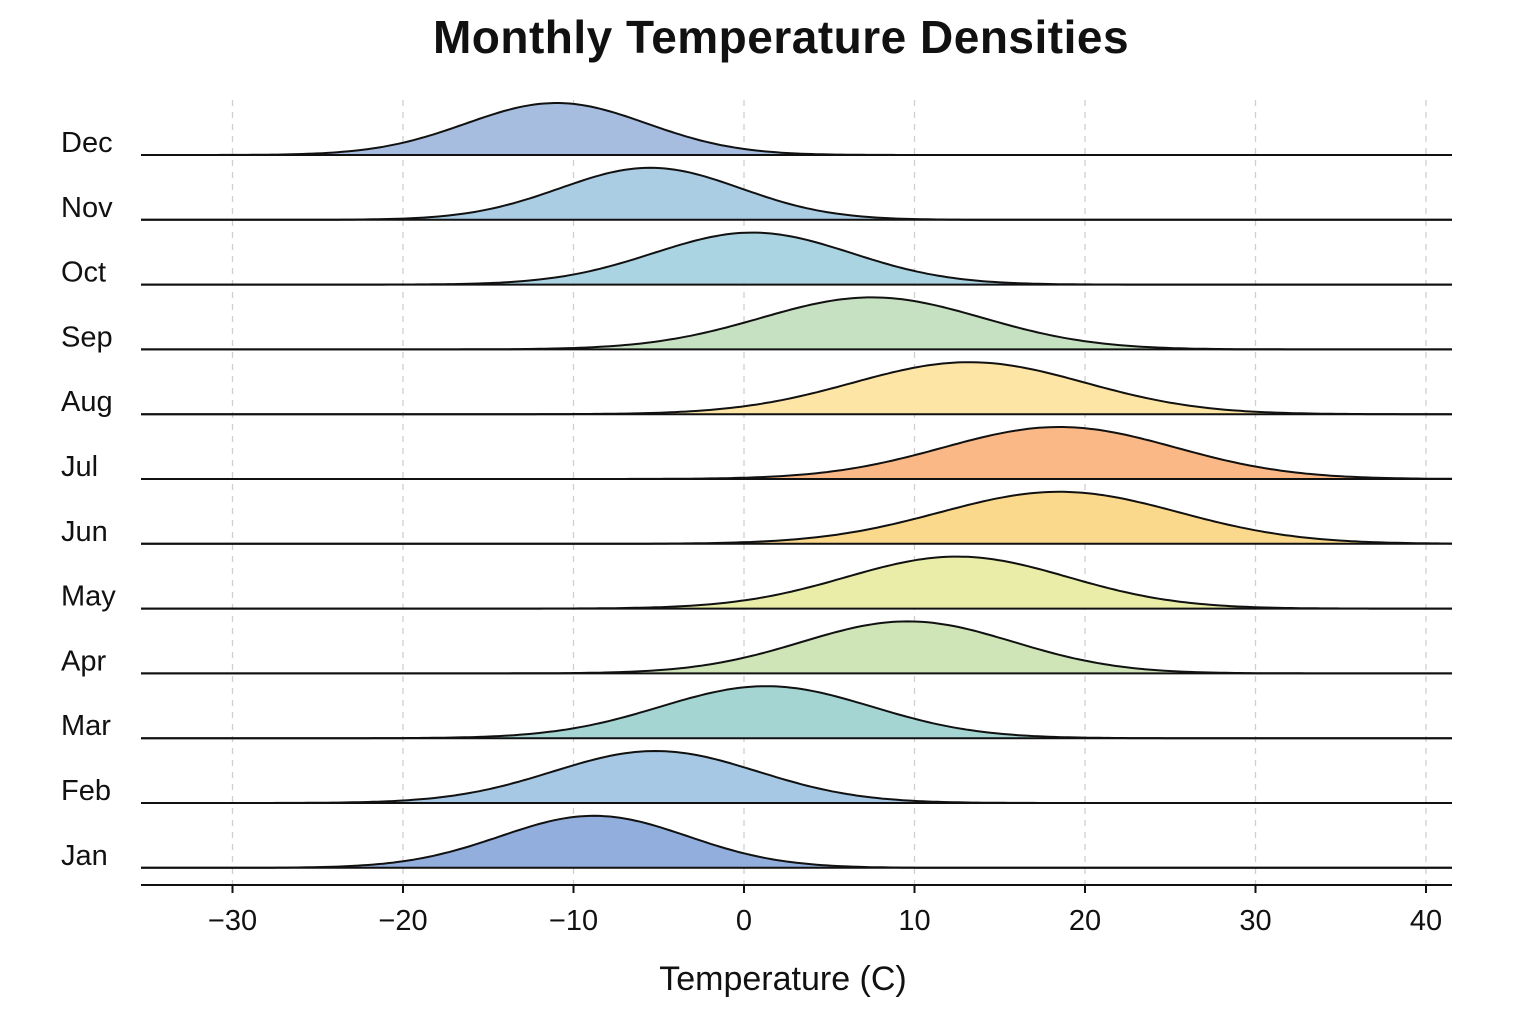 Image resolution: width=1536 pixels, height=1024 pixels. I want to click on chart-title: Monthly Temperature Densities, so click(781, 37).